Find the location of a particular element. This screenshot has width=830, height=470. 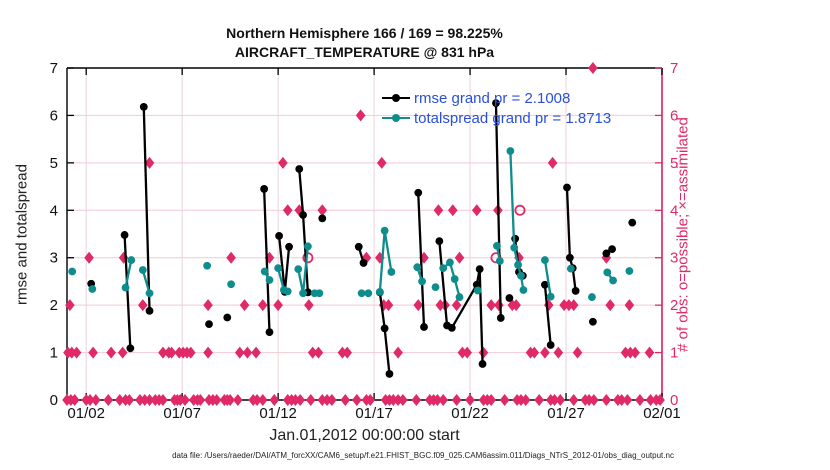

rmse-line-sample is located at coordinates (396, 97).